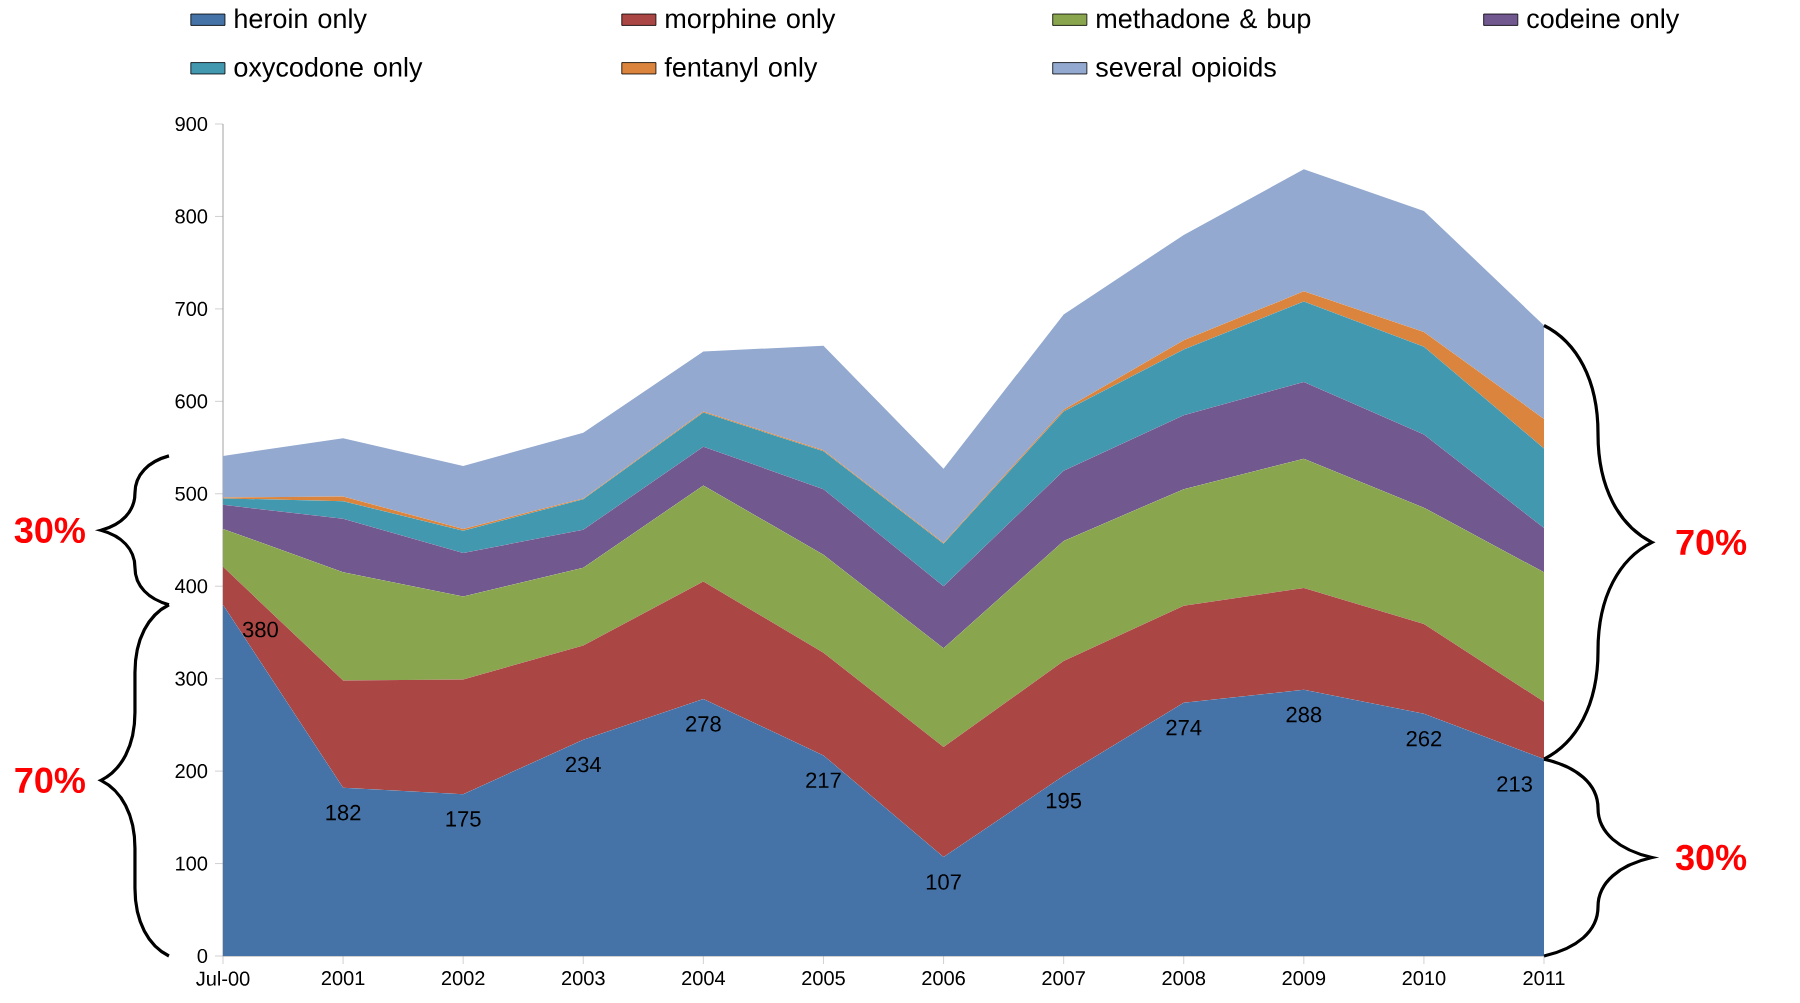  What do you see at coordinates (1424, 738) in the screenshot?
I see `data-label: 262` at bounding box center [1424, 738].